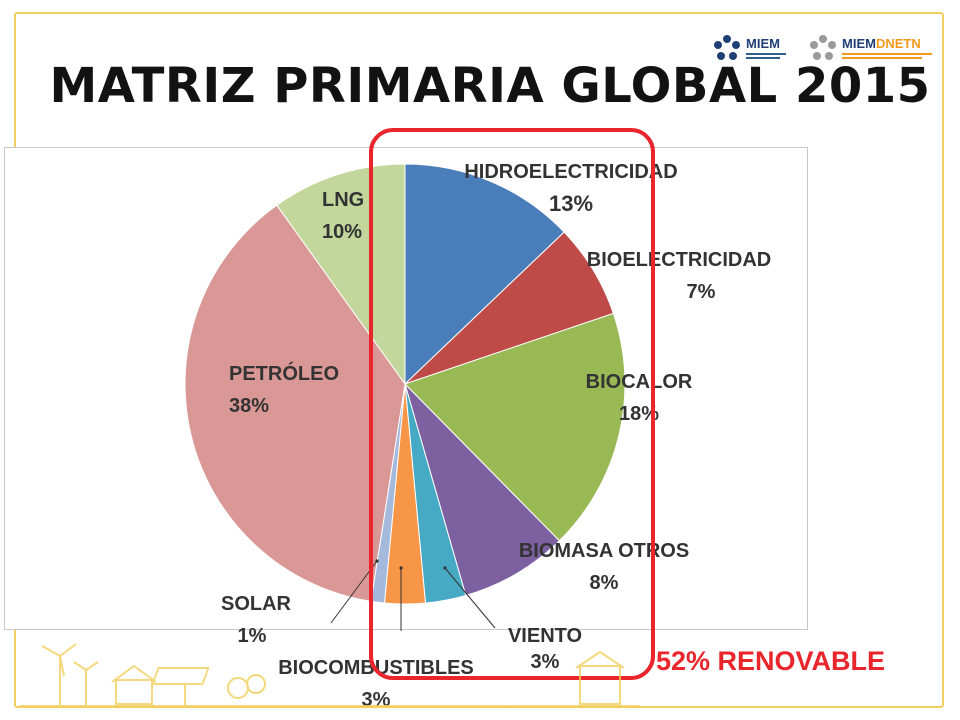 The height and width of the screenshot is (720, 960). I want to click on slice-value: 10%, so click(342, 232).